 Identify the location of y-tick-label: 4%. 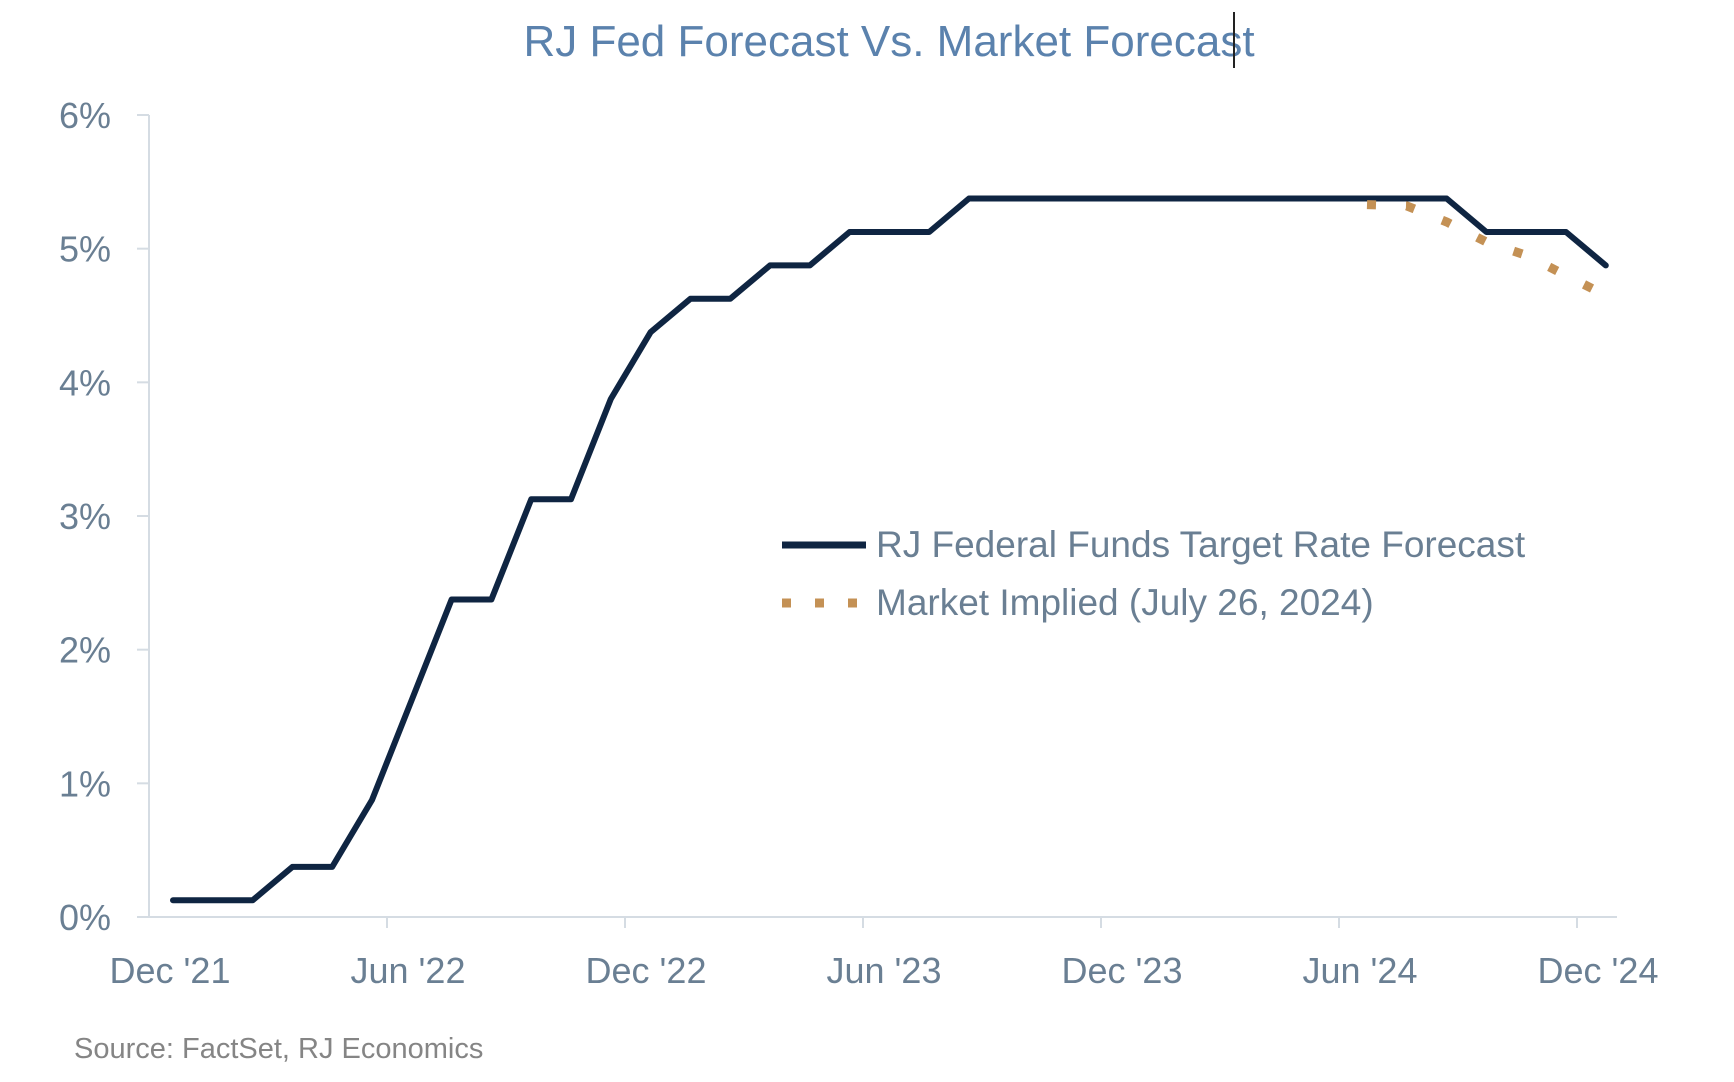
(85, 382).